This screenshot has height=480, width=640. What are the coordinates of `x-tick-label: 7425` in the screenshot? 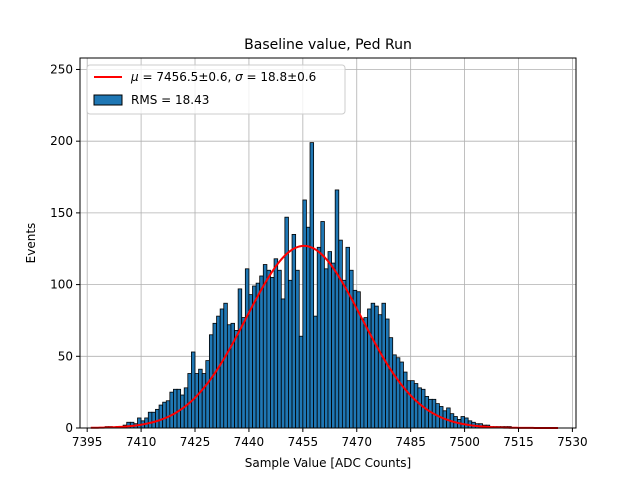 It's located at (195, 442).